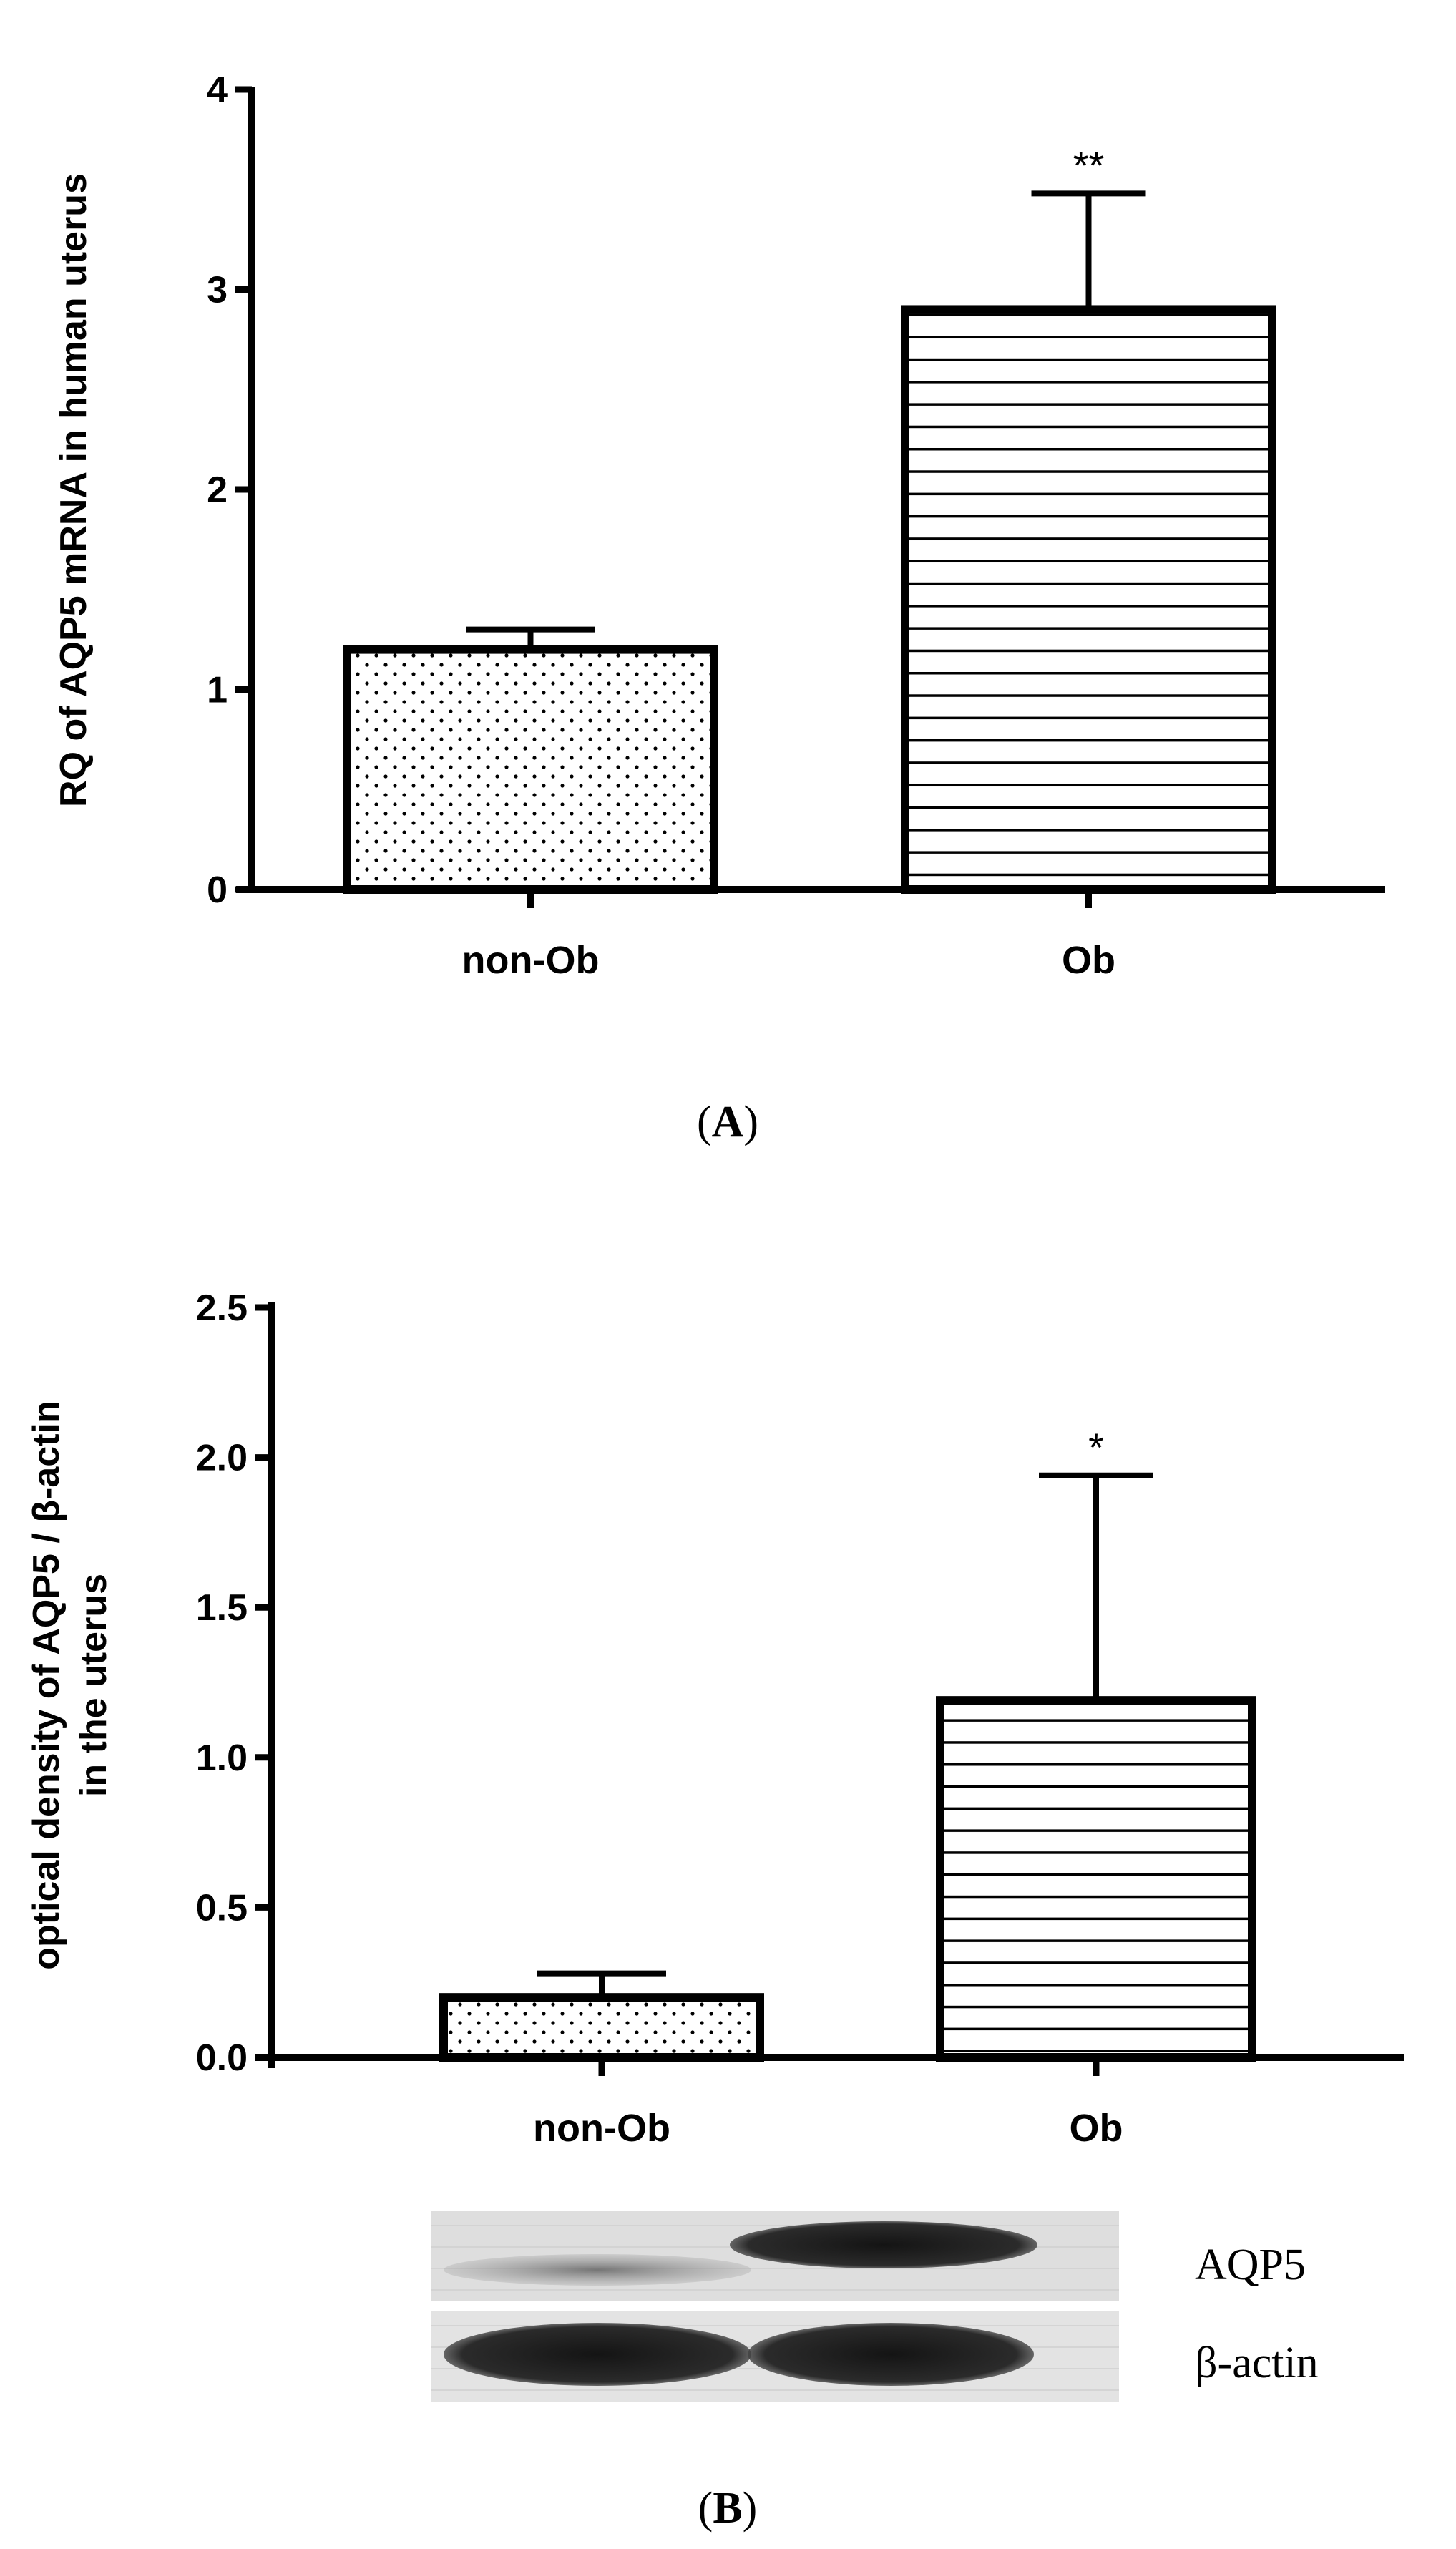 This screenshot has height=2549, width=1456. What do you see at coordinates (891, 2354) in the screenshot?
I see `band-actin-ob` at bounding box center [891, 2354].